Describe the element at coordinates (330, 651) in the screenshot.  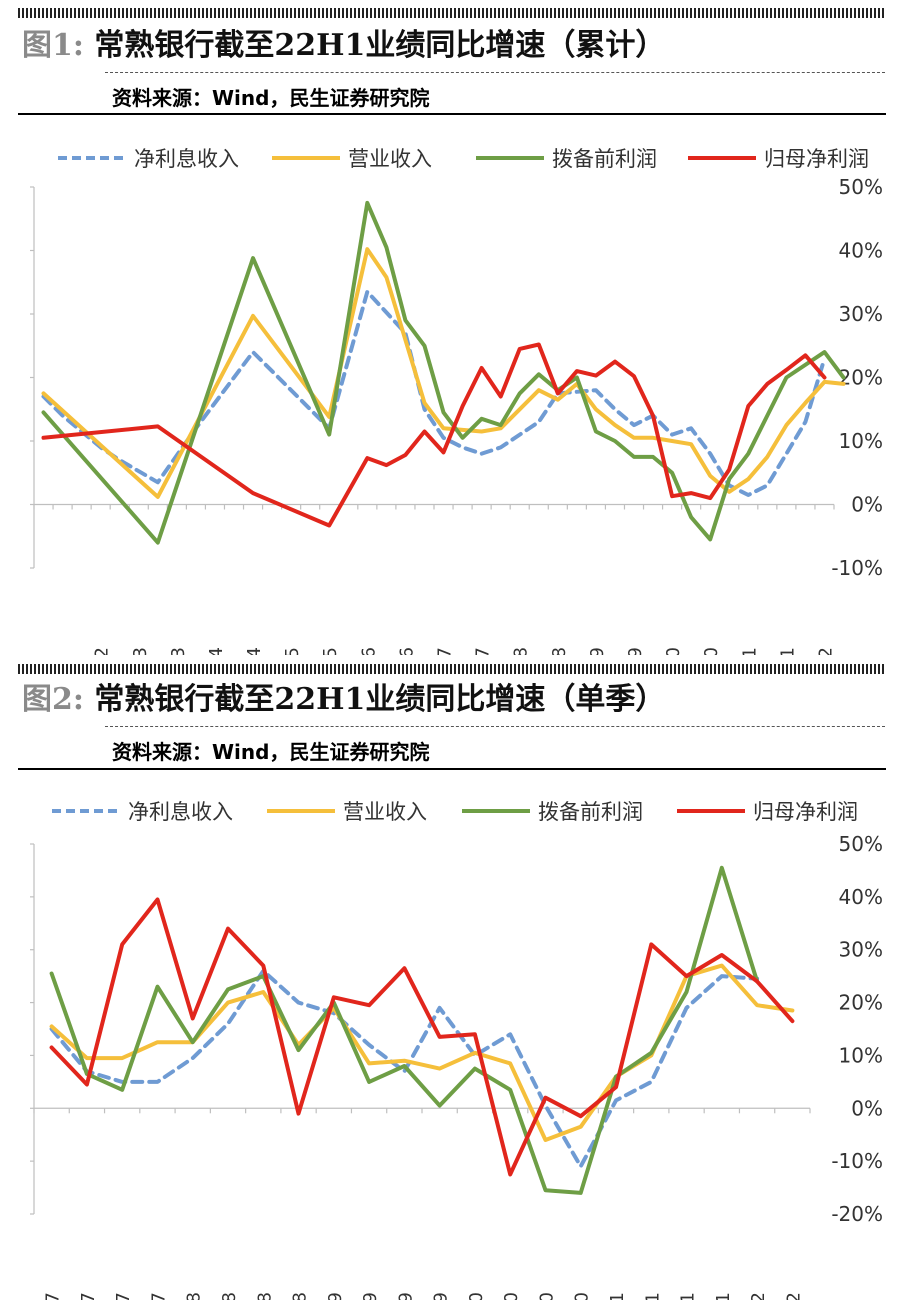
I see `x-tick-label: 2015` at that location.